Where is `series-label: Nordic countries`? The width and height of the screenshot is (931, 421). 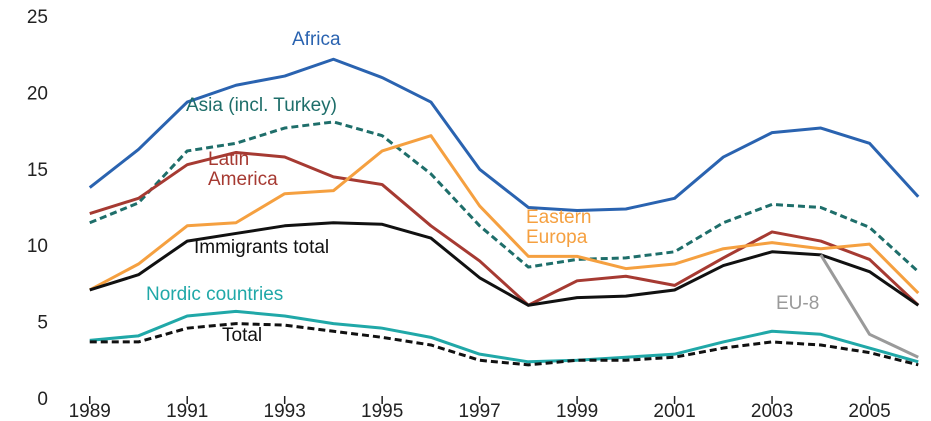
series-label: Nordic countries is located at coordinates (215, 294).